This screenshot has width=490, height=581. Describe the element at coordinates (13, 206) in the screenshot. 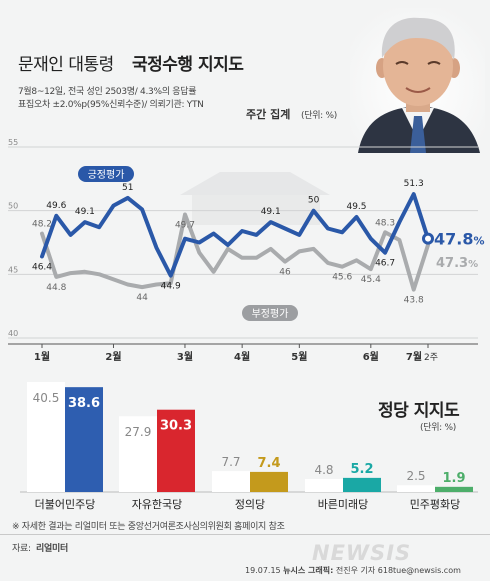

I see `y-tick-label: 50` at that location.